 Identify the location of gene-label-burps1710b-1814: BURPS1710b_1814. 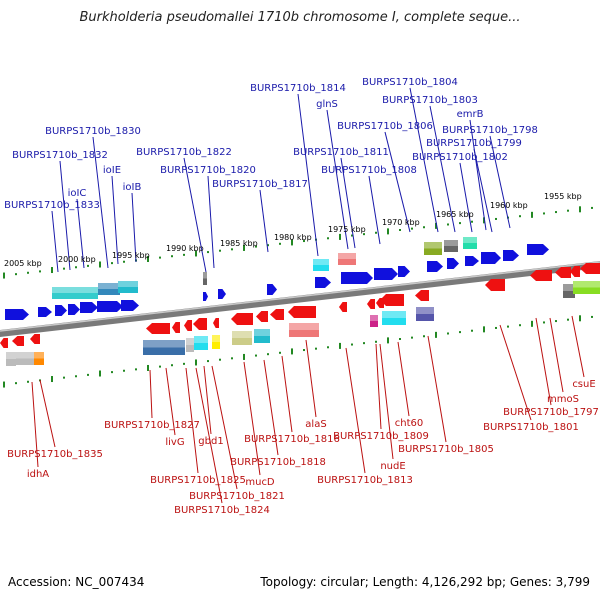
(298, 88).